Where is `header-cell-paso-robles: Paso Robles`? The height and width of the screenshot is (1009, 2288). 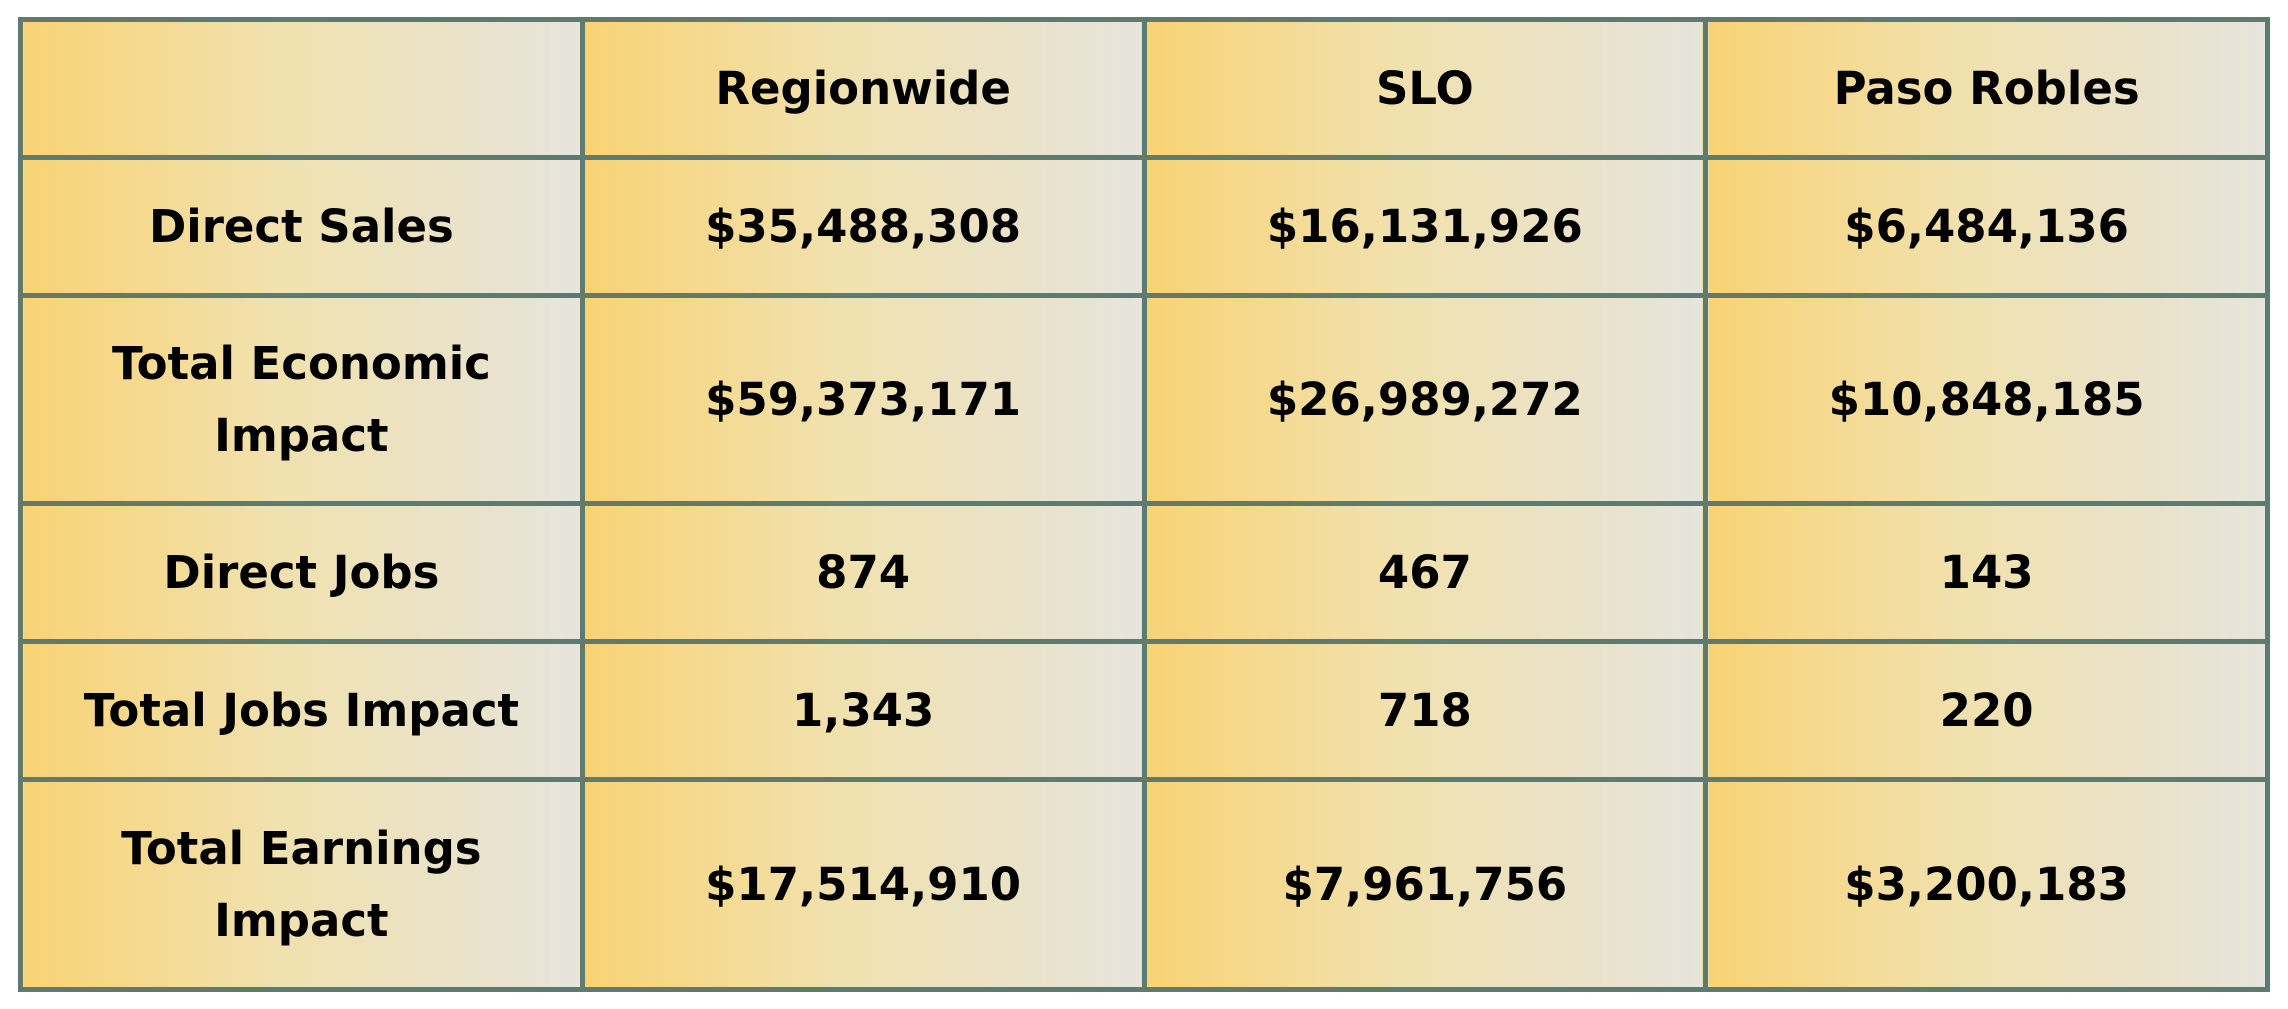 header-cell-paso-robles: Paso Robles is located at coordinates (1986, 88).